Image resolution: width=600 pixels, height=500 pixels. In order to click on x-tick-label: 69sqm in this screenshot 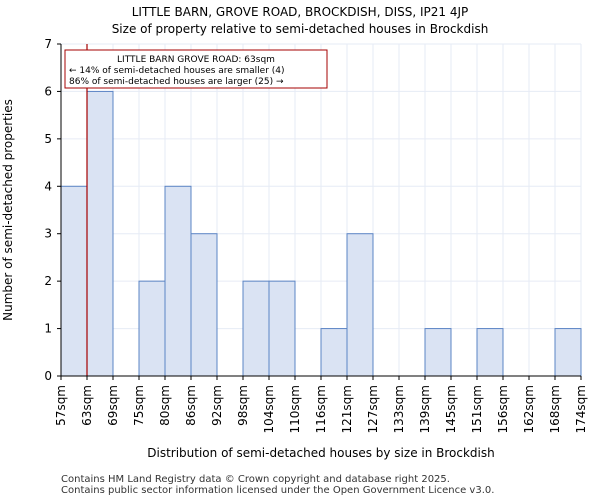, I will do `click(113, 405)`.